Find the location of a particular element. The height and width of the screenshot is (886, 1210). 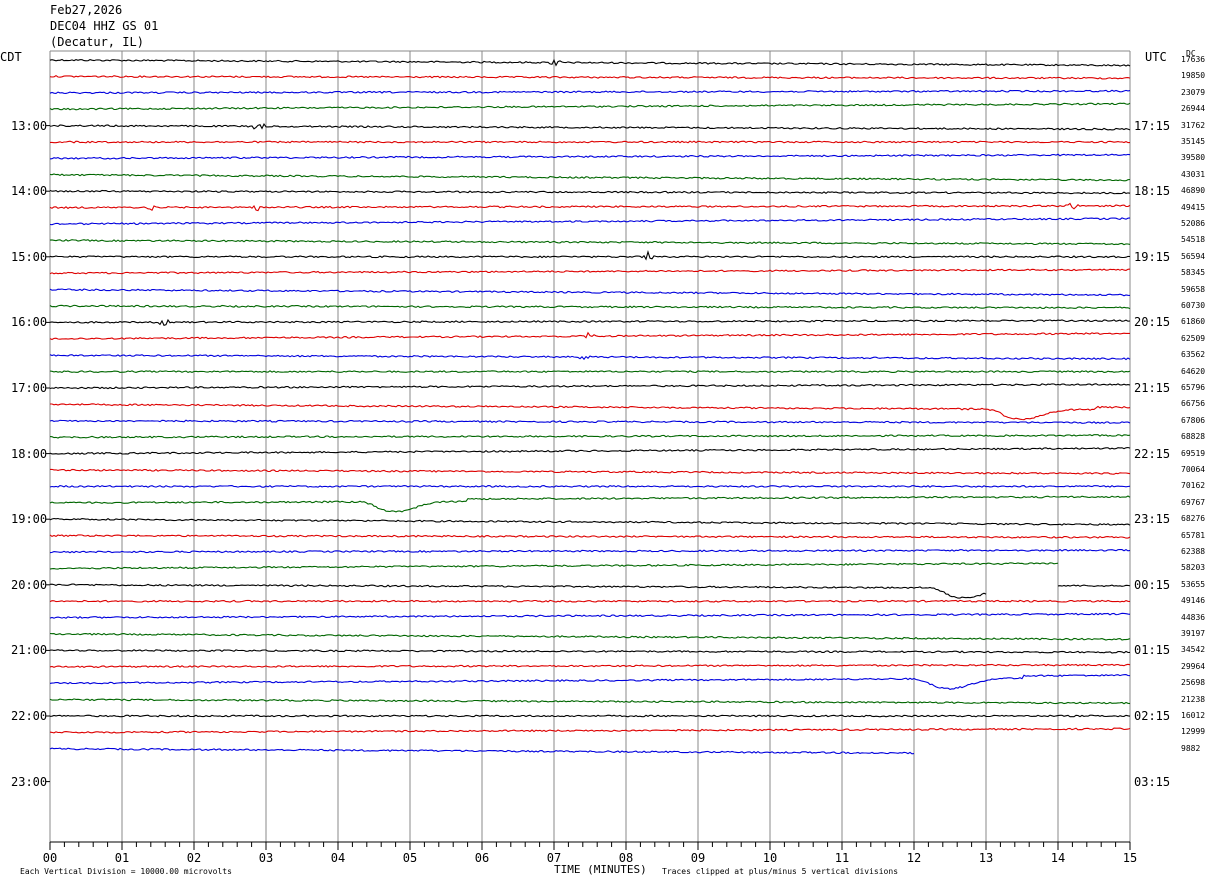

cdt-time-label: 19:00 is located at coordinates (29, 519).